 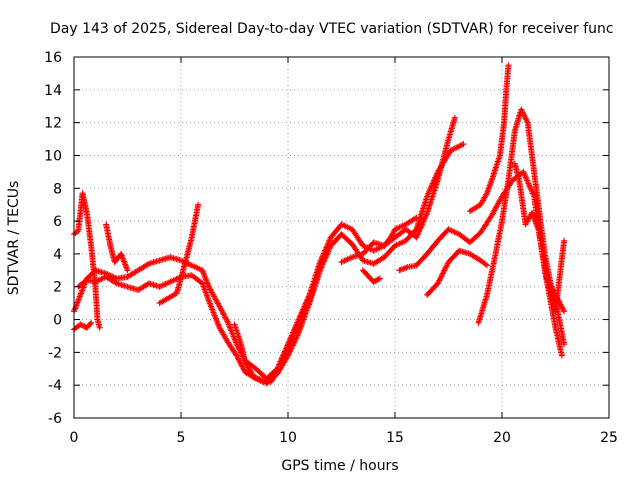 What do you see at coordinates (53, 58) in the screenshot?
I see `y-tick-label: 16` at bounding box center [53, 58].